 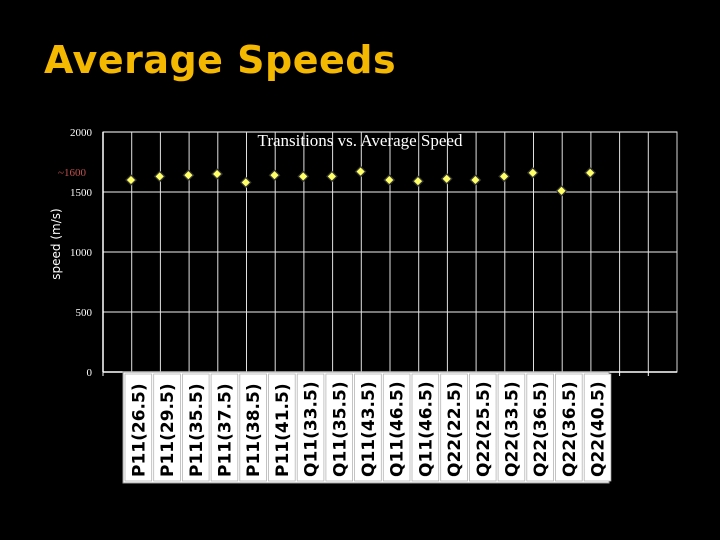 I want to click on chart-title: Transitions vs. Average Speed, so click(x=360, y=140).